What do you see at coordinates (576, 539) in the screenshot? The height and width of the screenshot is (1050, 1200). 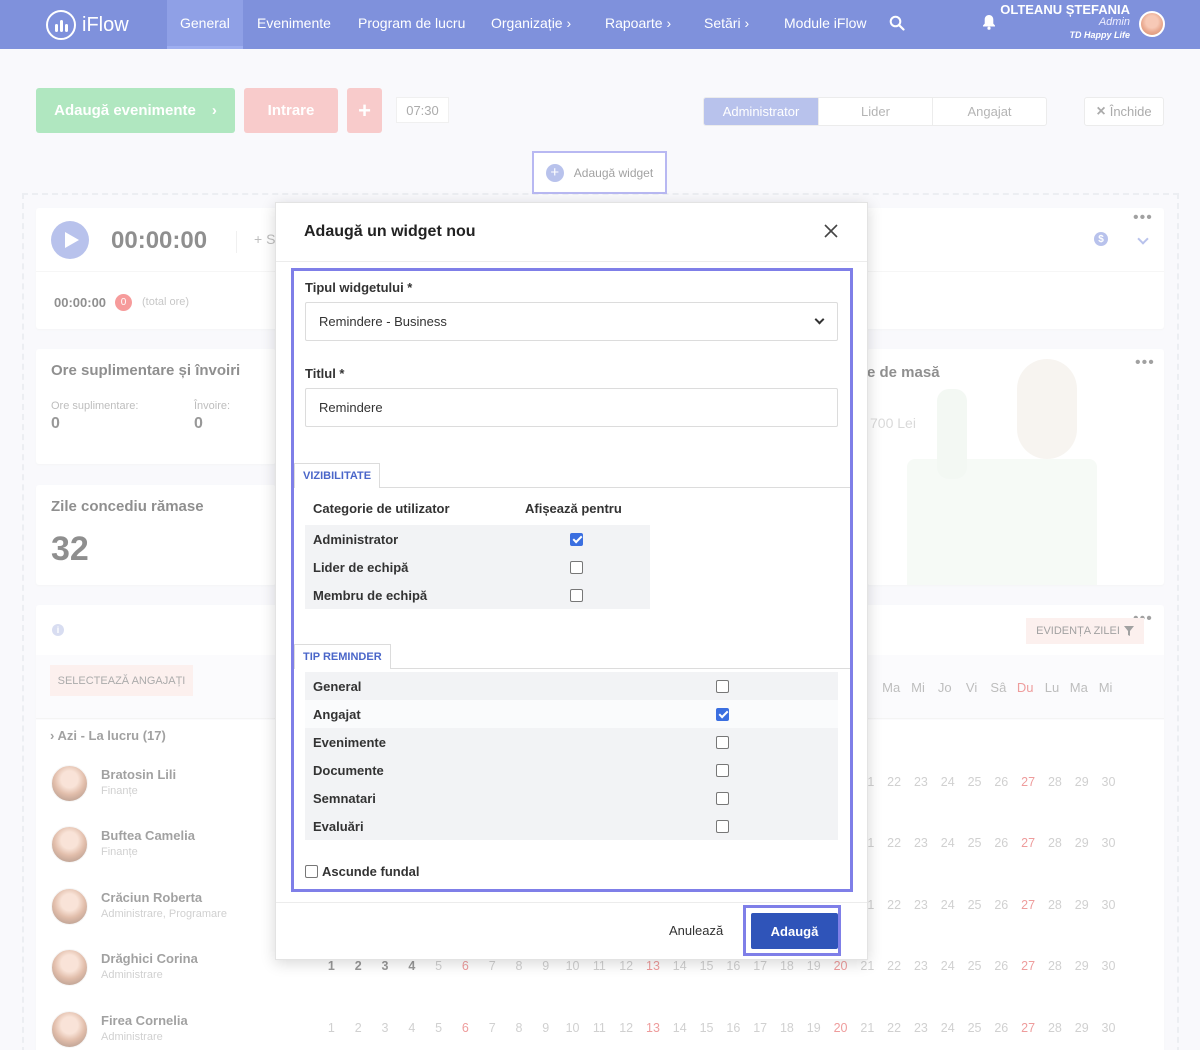 I see `visibility-administrator-checkbox` at bounding box center [576, 539].